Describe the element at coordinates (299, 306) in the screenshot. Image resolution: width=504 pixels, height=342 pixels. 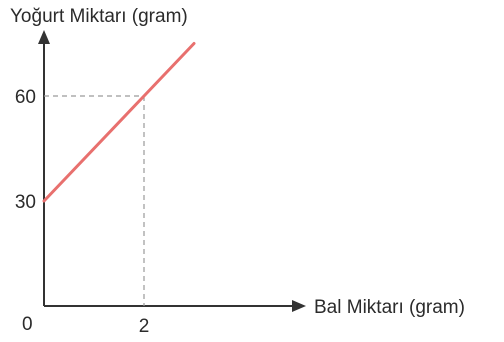
I see `x-axis-arrow-icon` at that location.